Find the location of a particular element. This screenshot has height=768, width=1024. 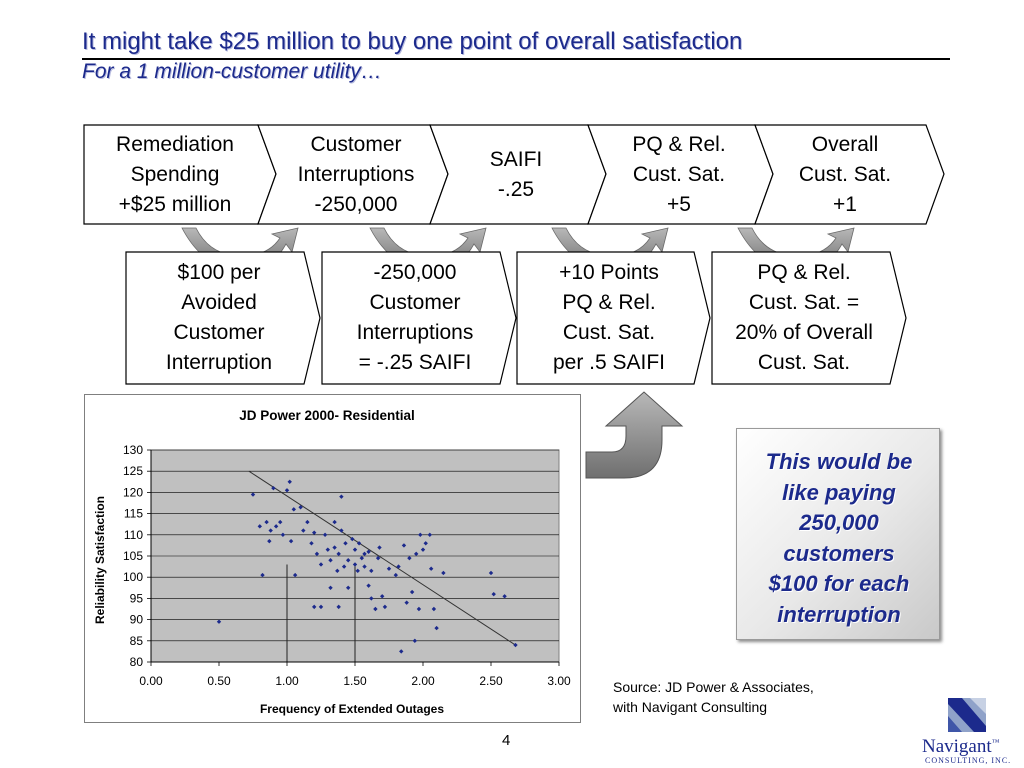

y-tick-label: 100 is located at coordinates (133, 577).